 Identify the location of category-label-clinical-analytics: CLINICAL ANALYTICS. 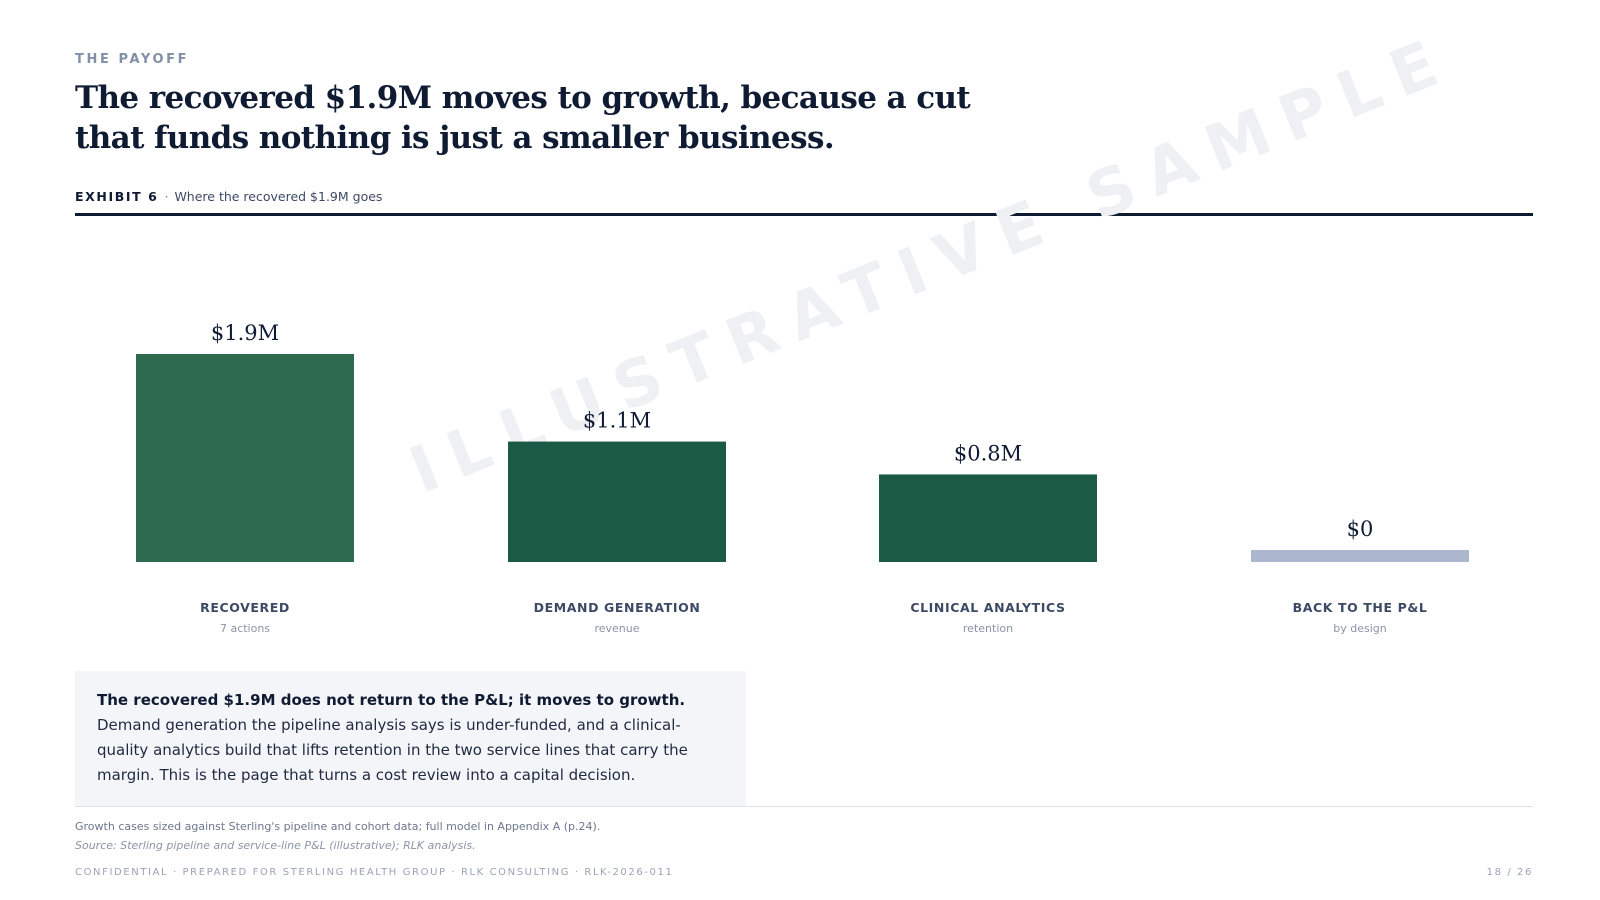
(987, 607).